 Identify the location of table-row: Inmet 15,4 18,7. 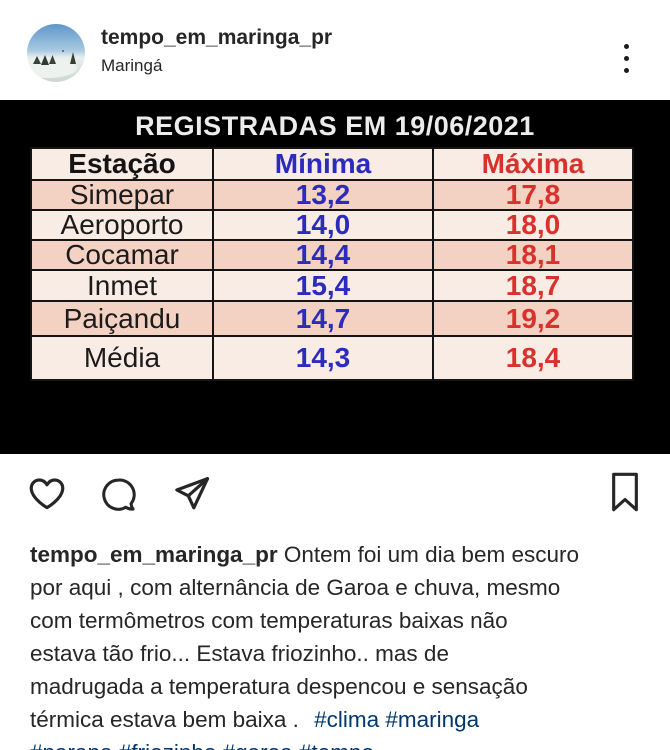
(332, 285).